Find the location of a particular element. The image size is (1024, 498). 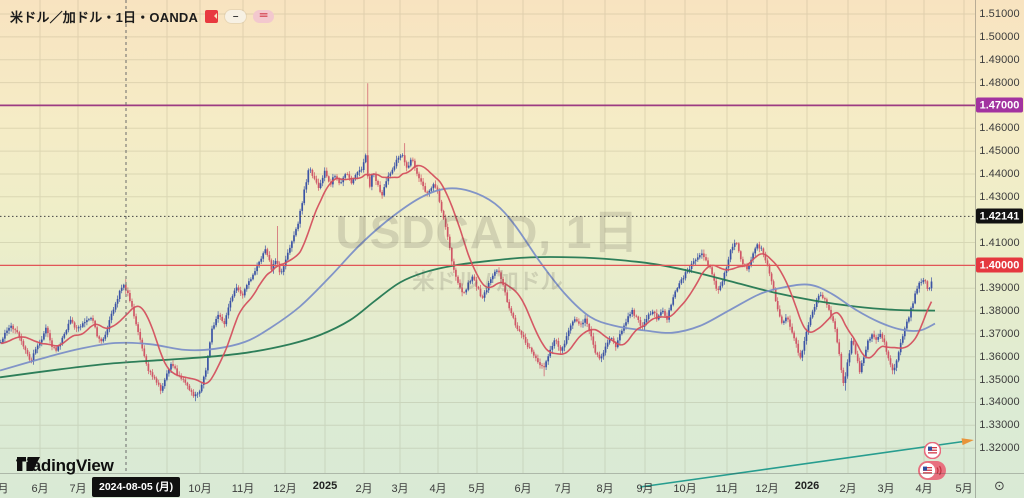

price-tick-label: 1.32000 is located at coordinates (999, 448).